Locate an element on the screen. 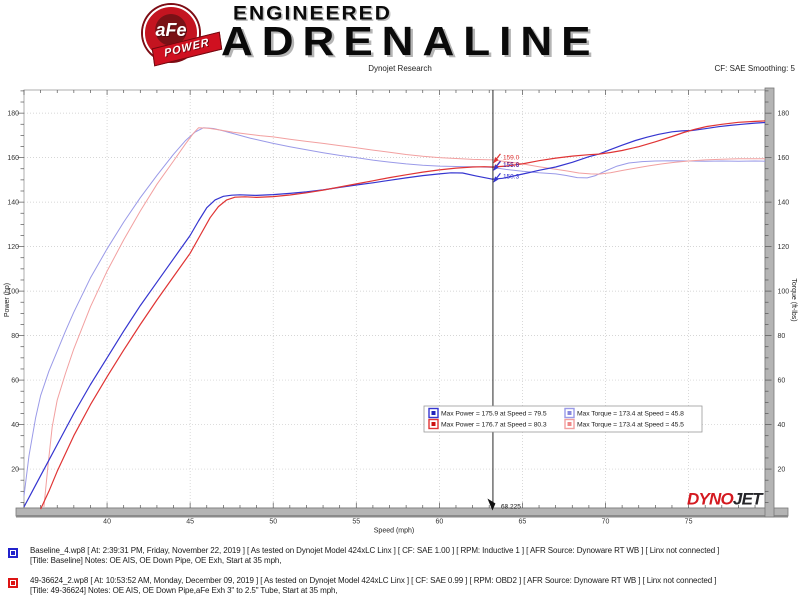 The width and height of the screenshot is (800, 600). x-axis-bar-shadow is located at coordinates (402, 516).